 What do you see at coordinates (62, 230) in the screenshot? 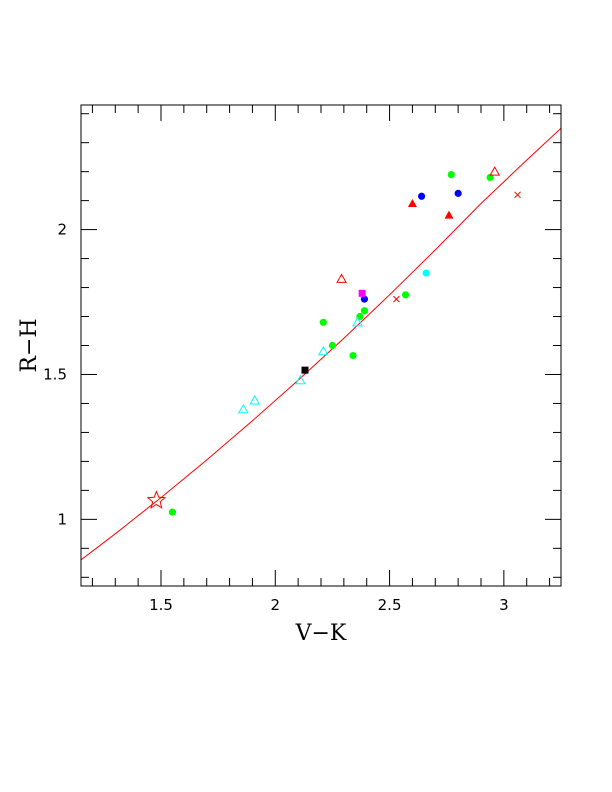
I see `y-tick-label: 2` at bounding box center [62, 230].